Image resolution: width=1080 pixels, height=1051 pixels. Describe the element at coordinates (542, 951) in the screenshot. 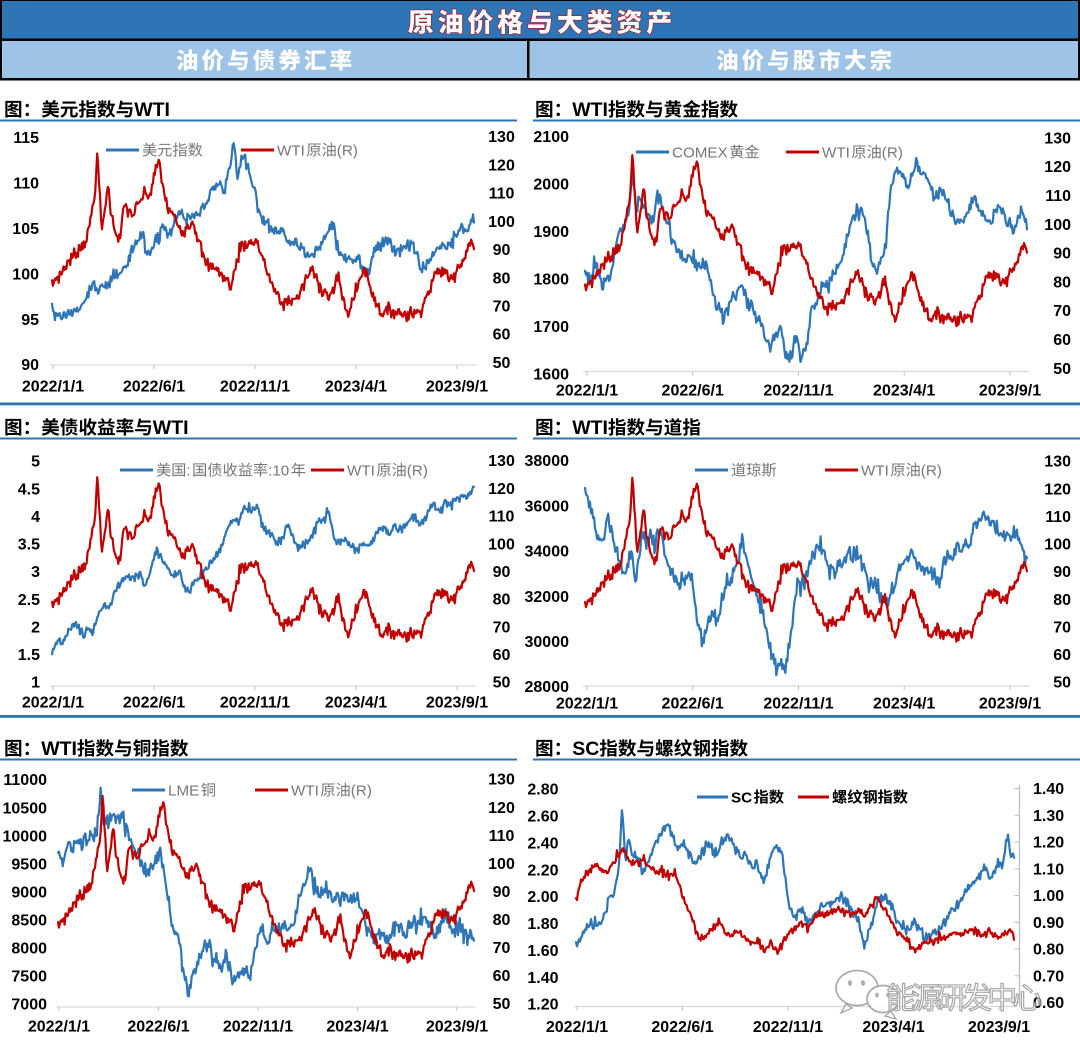

I see `svg-text: 1.60` at that location.